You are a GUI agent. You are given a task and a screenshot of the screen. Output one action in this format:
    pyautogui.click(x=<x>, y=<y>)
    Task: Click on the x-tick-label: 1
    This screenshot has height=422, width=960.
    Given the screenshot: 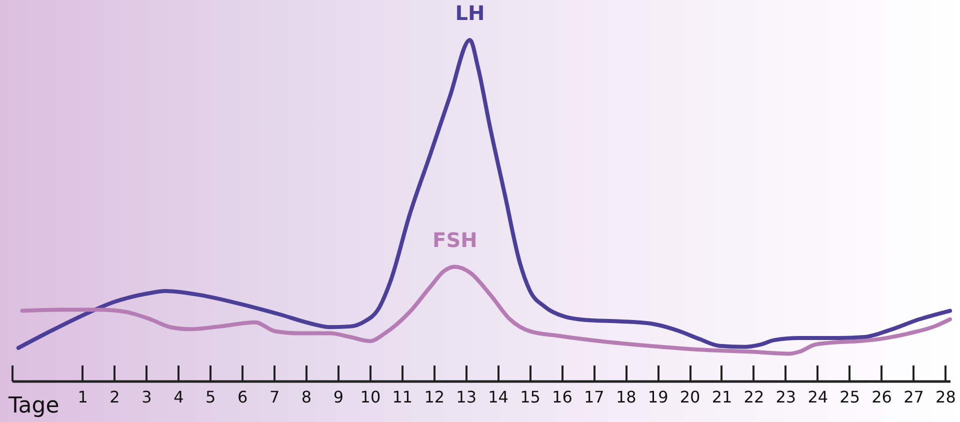 What is the action you would take?
    pyautogui.click(x=83, y=397)
    